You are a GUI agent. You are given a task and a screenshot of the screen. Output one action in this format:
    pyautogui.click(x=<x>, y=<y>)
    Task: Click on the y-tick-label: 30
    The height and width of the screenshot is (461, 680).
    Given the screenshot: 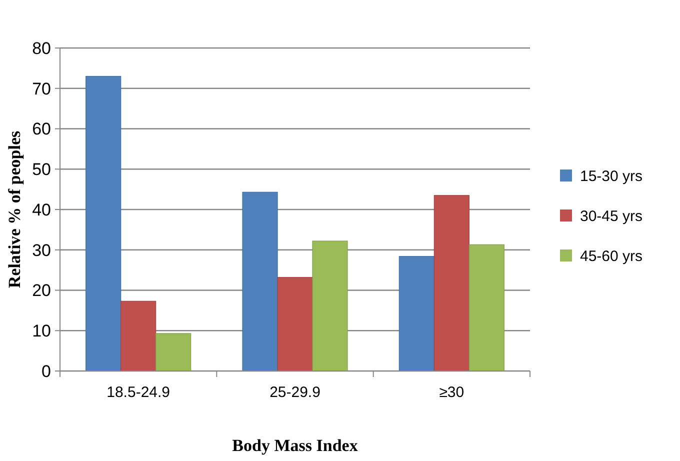 What is the action you would take?
    pyautogui.click(x=41, y=250)
    